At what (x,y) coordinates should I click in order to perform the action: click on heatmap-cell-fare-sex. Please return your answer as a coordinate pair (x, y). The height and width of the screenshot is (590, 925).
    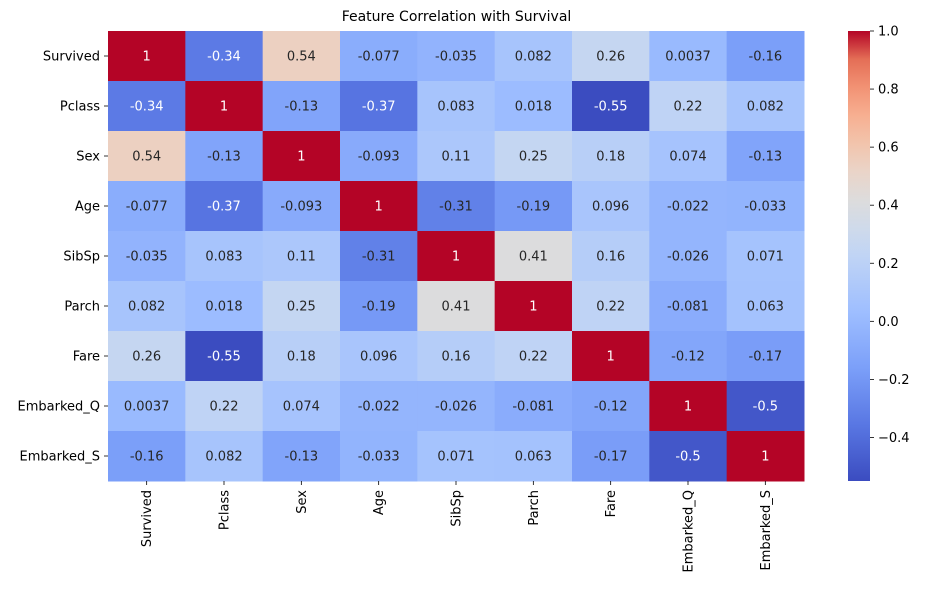
    Looking at the image, I should click on (301, 356).